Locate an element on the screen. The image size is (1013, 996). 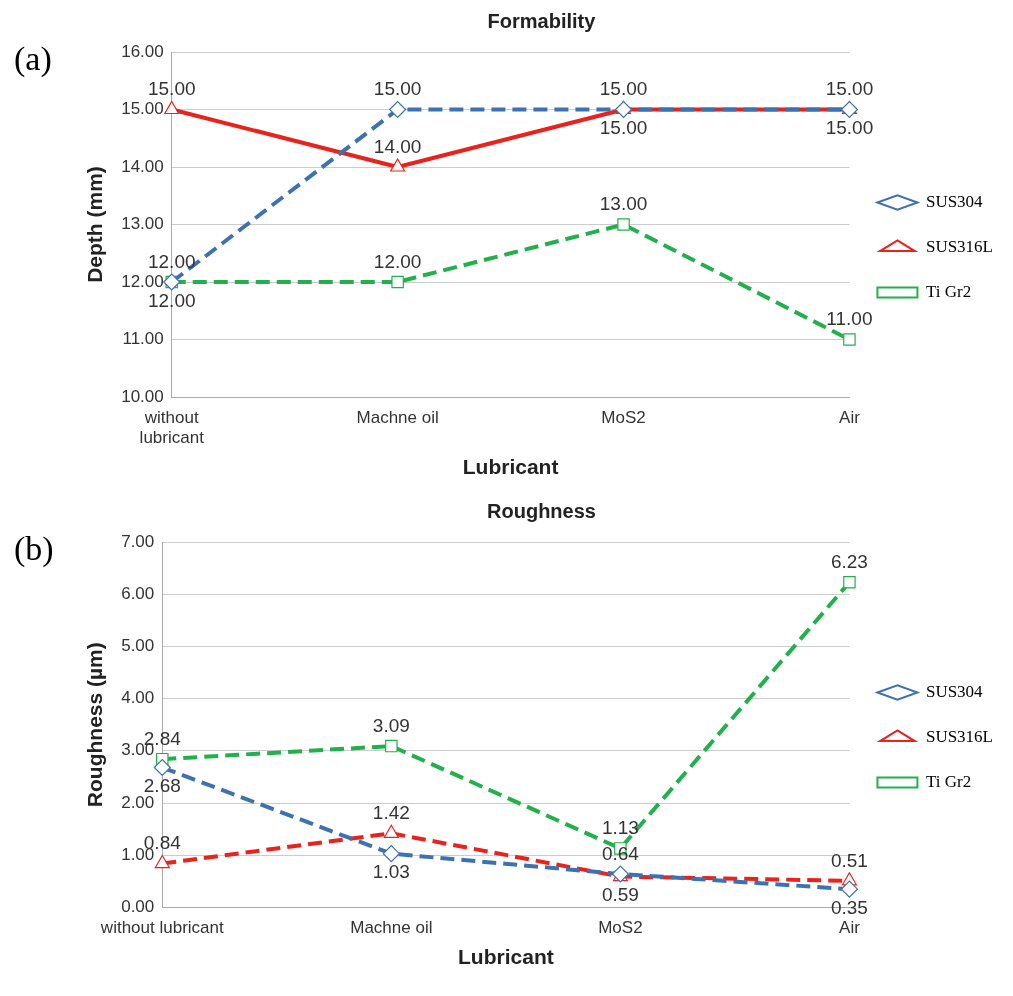
data-label: 14.00 is located at coordinates (397, 146).